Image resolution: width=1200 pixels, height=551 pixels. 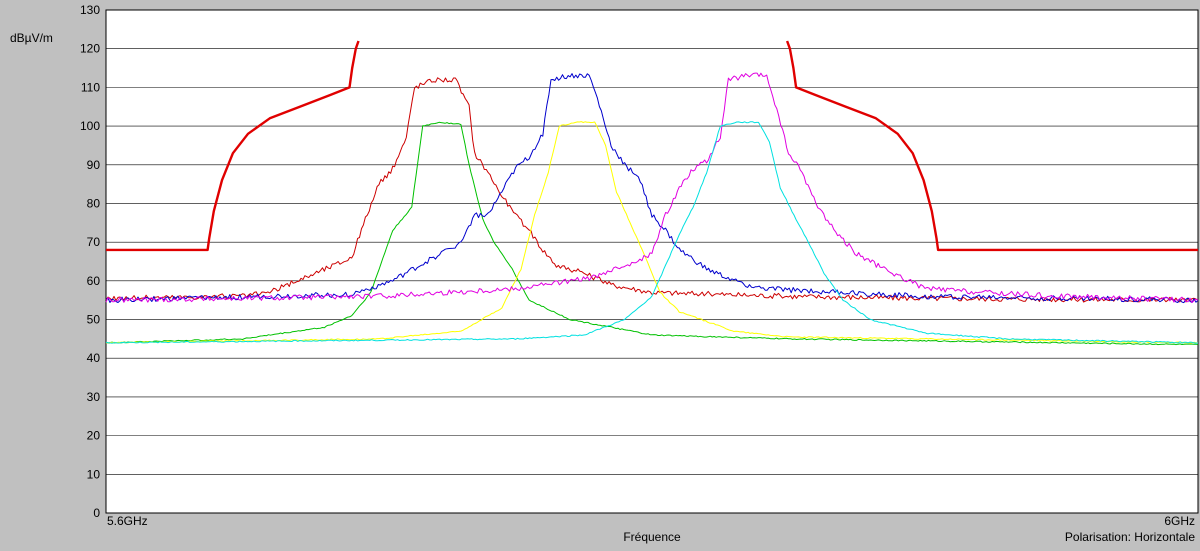 I want to click on y-tick-90: 90, so click(x=94, y=165).